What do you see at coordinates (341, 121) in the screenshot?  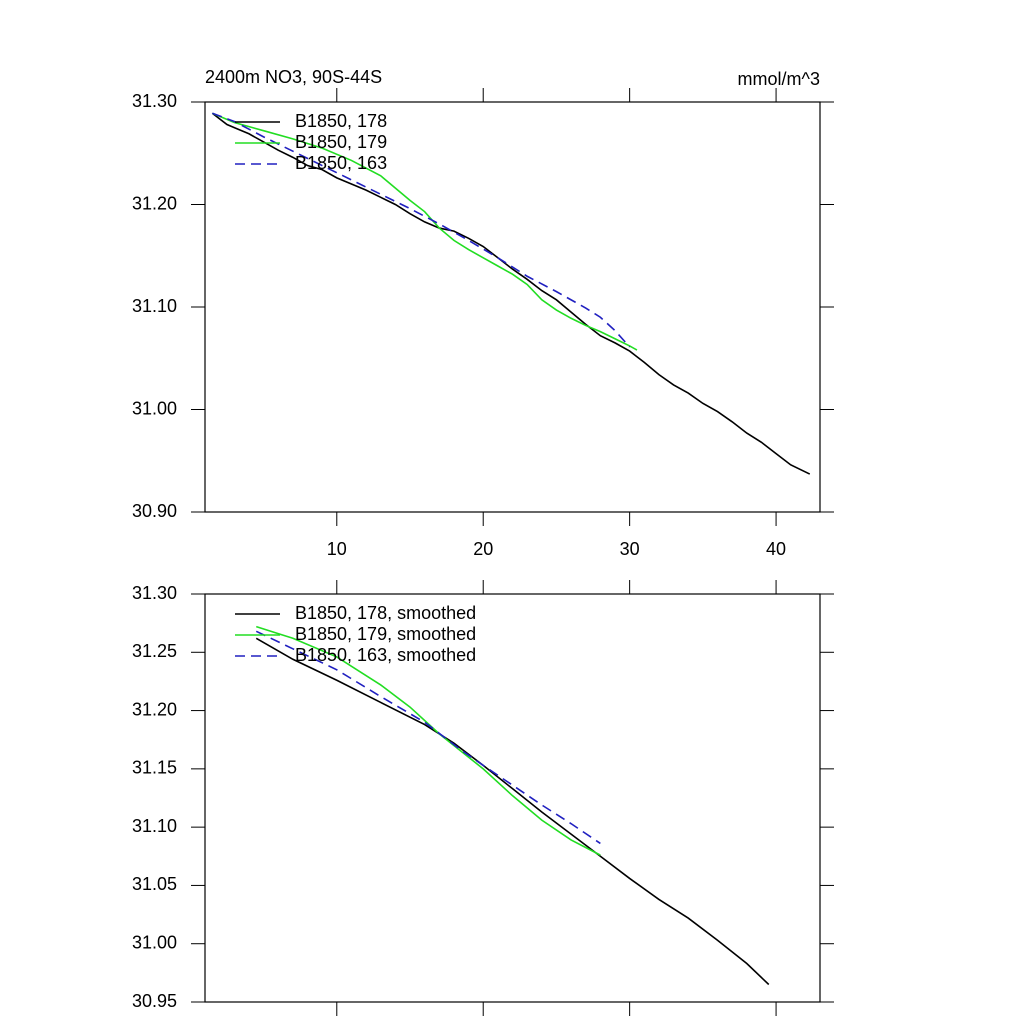 I see `legend-label: B1850, 178` at bounding box center [341, 121].